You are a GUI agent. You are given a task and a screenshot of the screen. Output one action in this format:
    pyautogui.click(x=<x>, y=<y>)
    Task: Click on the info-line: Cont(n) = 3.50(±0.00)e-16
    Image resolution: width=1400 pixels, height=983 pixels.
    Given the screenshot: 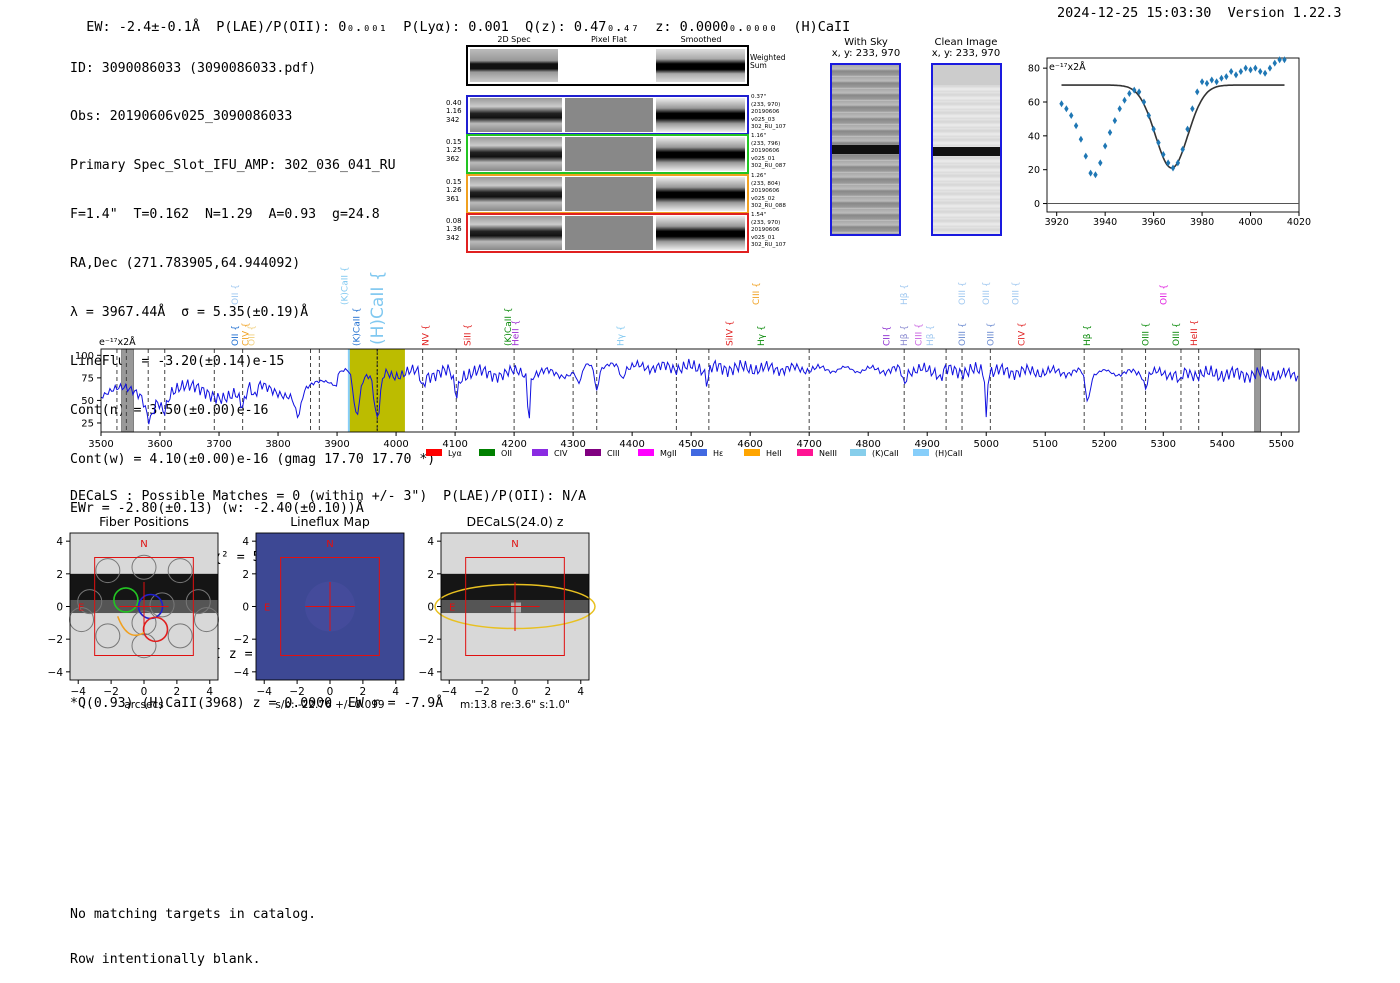 What is the action you would take?
    pyautogui.click(x=169, y=410)
    